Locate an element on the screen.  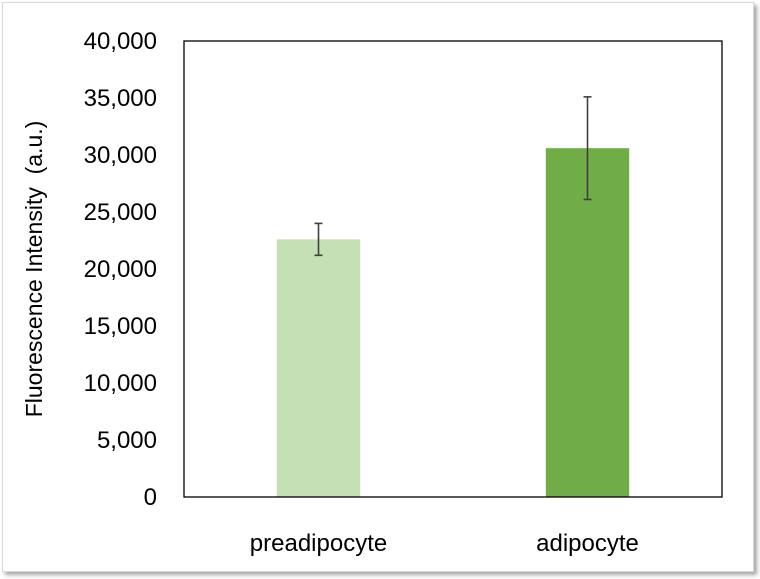
y-tick-label: 0 is located at coordinates (150, 497).